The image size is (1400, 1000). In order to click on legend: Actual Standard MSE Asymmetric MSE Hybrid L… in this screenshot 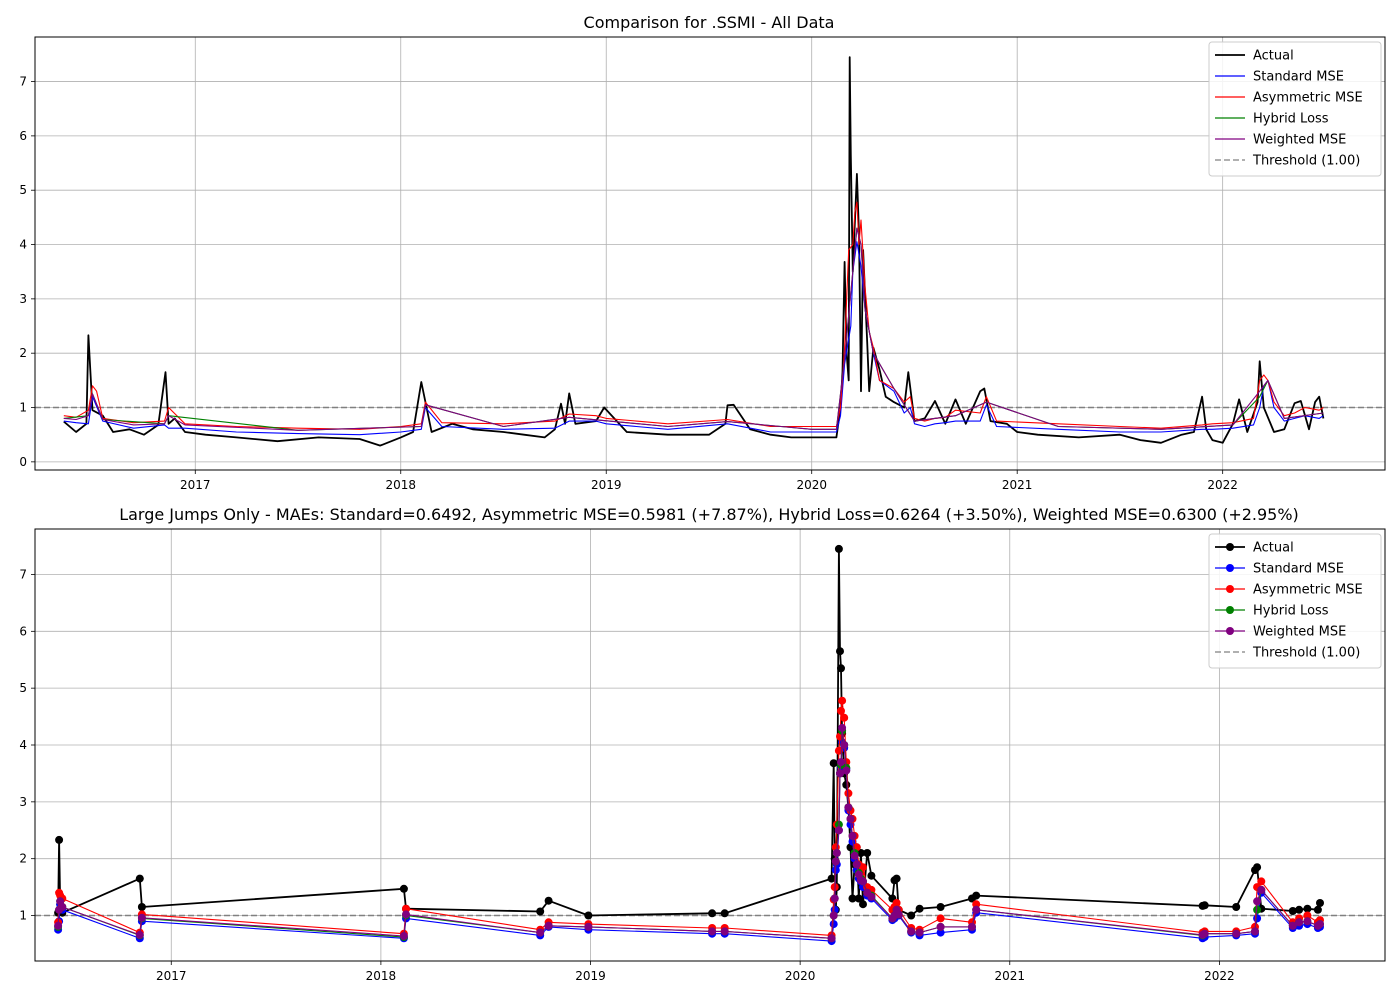, I will do `click(1295, 601)`.